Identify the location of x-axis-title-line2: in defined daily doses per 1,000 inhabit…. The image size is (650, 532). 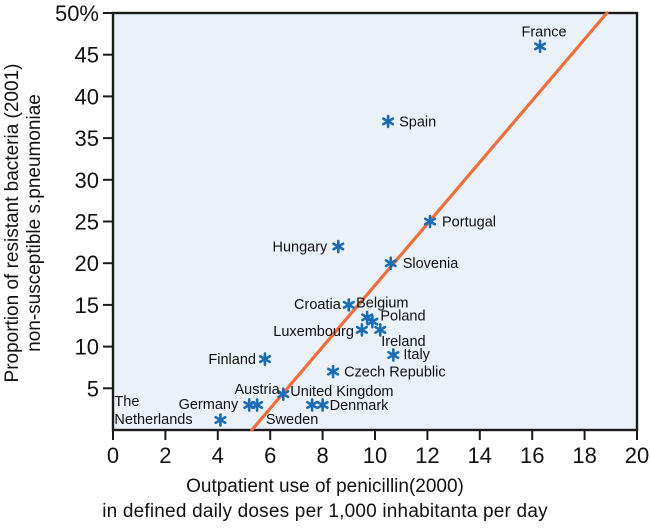
(325, 511).